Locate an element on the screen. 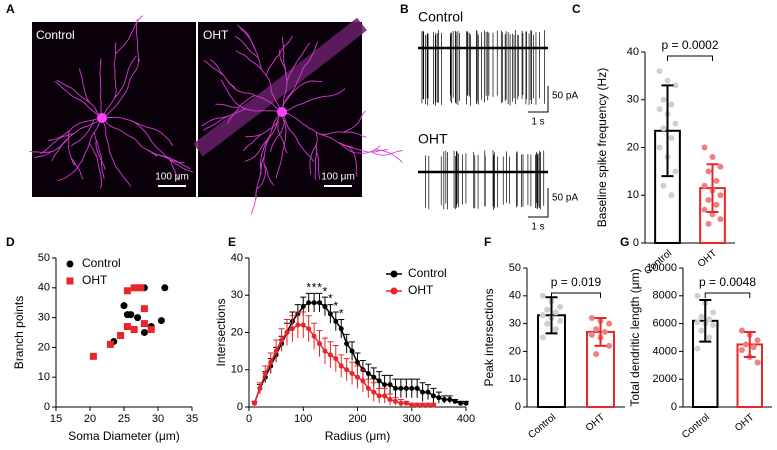 The width and height of the screenshot is (777, 450). panel-label: B is located at coordinates (404, 9).